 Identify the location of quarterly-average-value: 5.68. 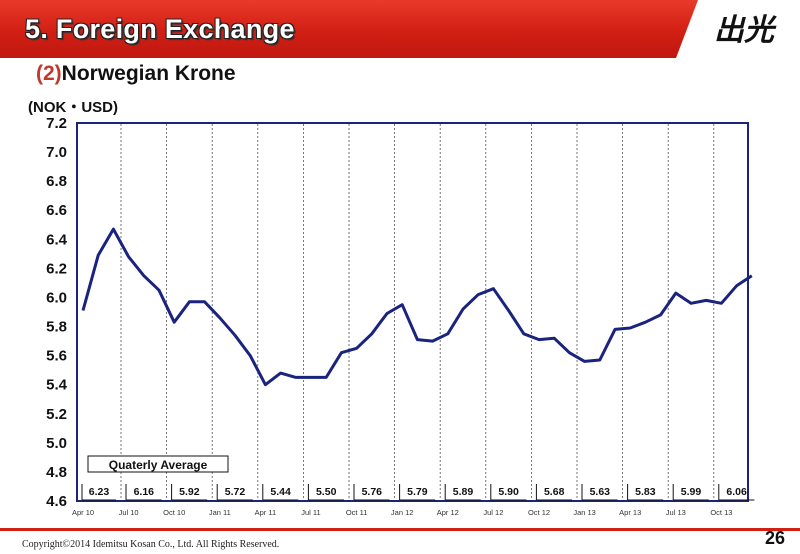
(554, 492).